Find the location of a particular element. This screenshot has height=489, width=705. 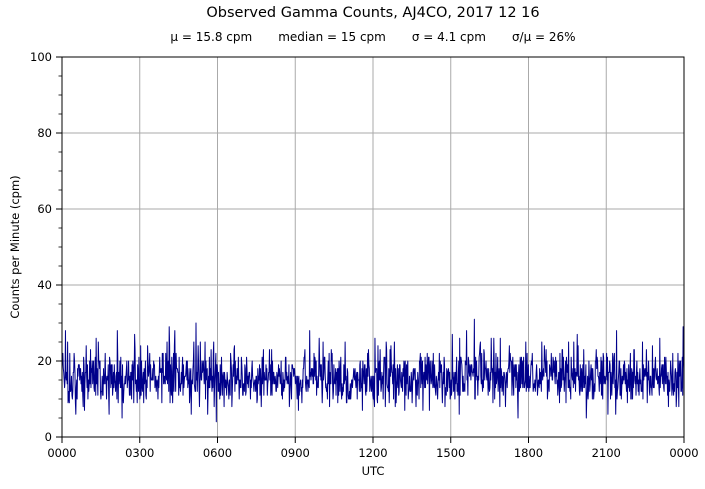

x-tick-label: 2100 is located at coordinates (606, 453).